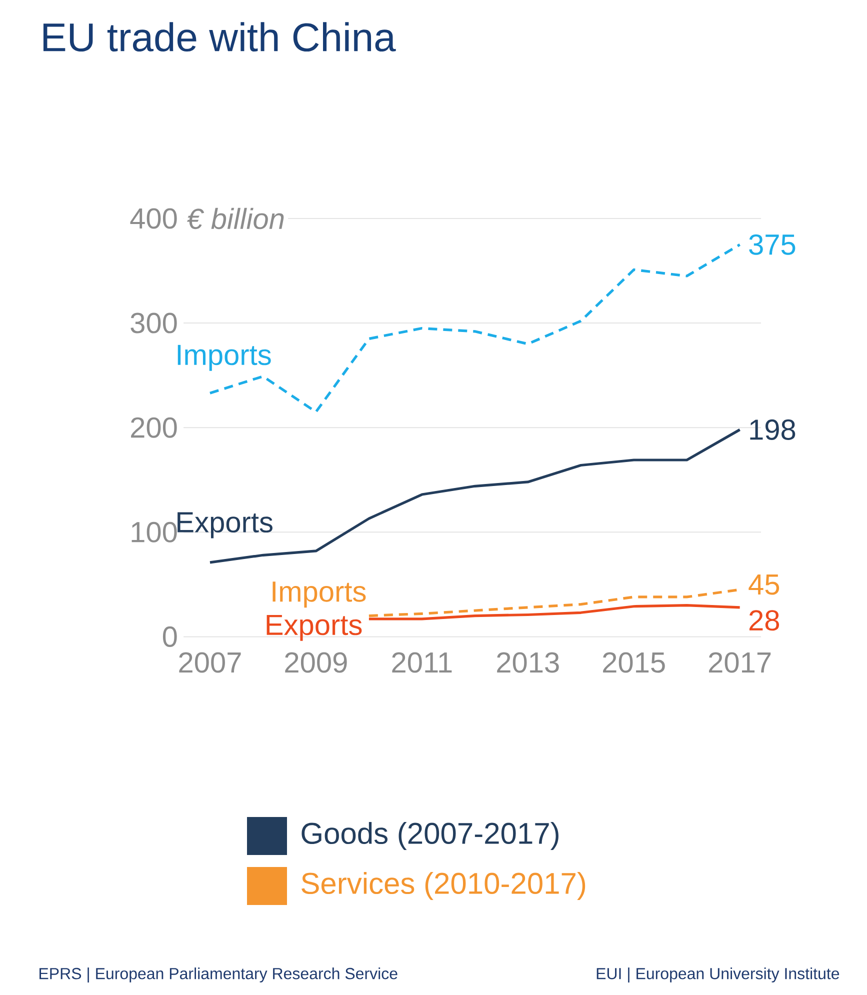 The width and height of the screenshot is (867, 995). I want to click on y-tick-label: 400, so click(153, 218).